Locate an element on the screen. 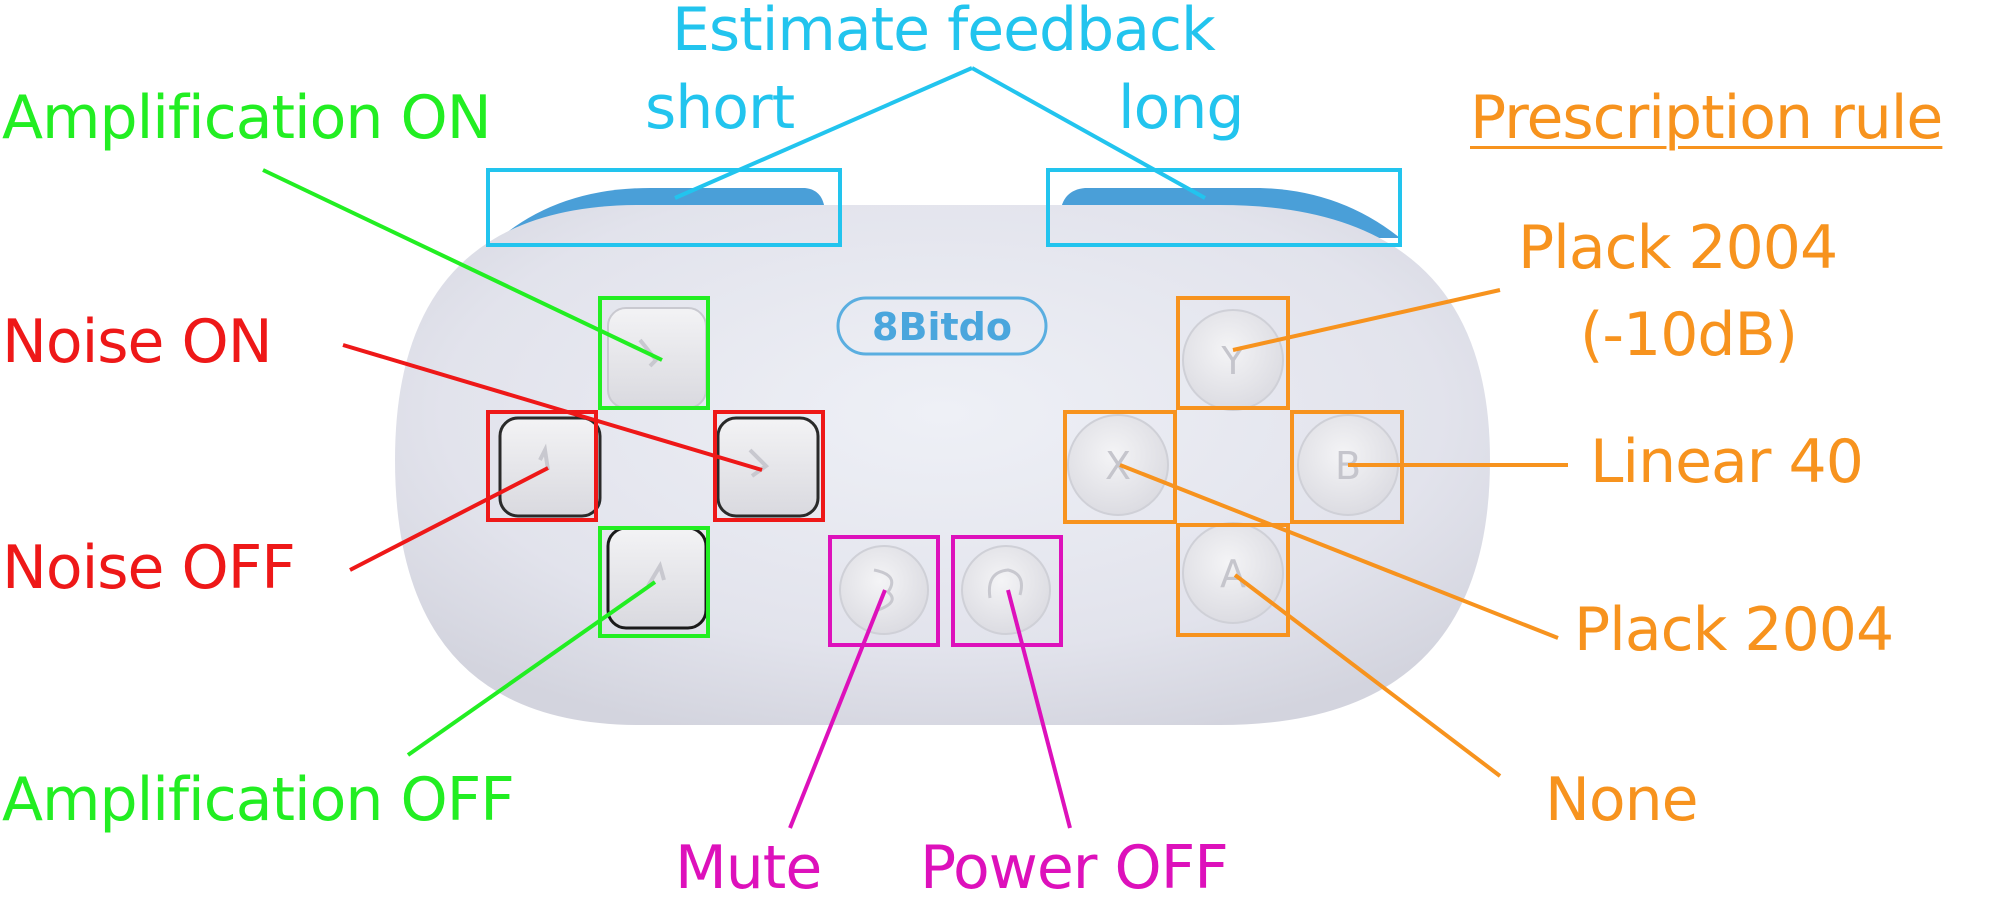  short-label: short is located at coordinates (720, 108).